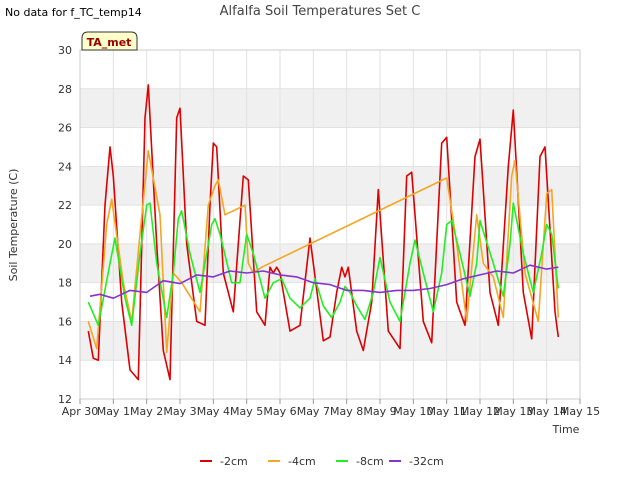  What do you see at coordinates (146, 411) in the screenshot?
I see `x-tick-label: May 2` at bounding box center [146, 411].